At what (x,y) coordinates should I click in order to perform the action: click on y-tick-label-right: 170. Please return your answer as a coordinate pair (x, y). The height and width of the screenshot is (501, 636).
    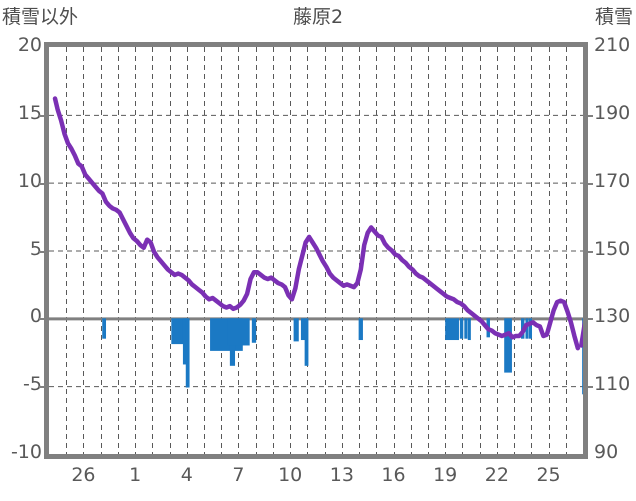
    Looking at the image, I should click on (612, 180).